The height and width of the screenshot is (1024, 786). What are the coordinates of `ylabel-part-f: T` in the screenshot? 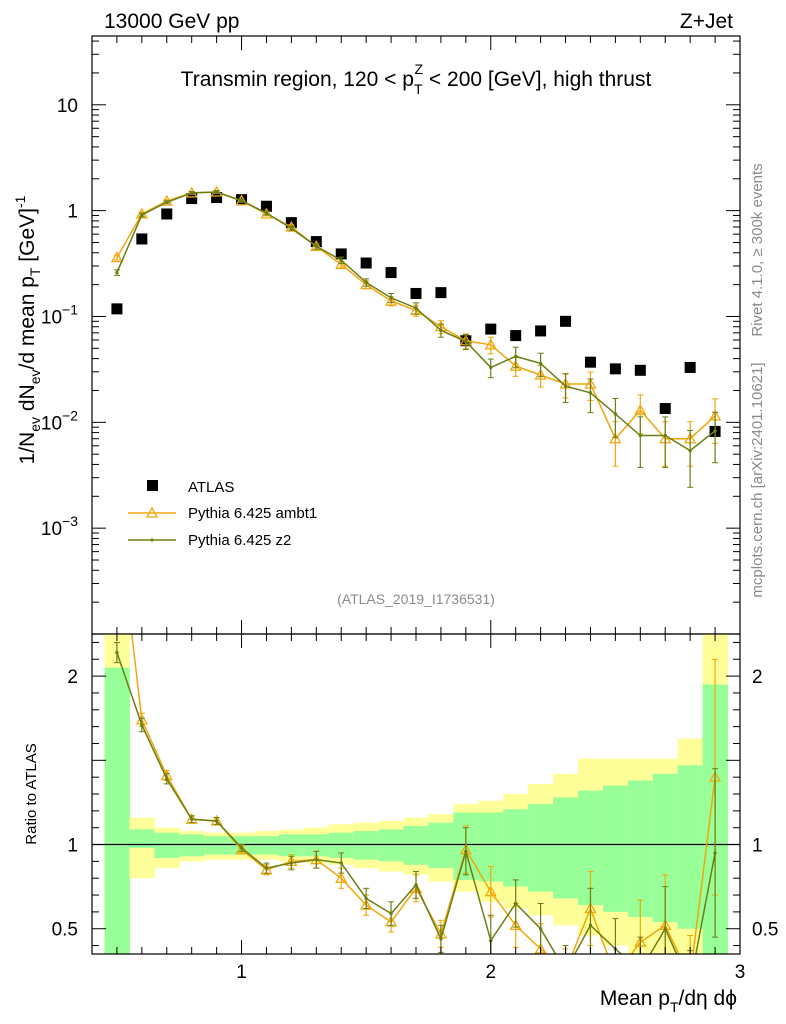 It's located at (35, 271).